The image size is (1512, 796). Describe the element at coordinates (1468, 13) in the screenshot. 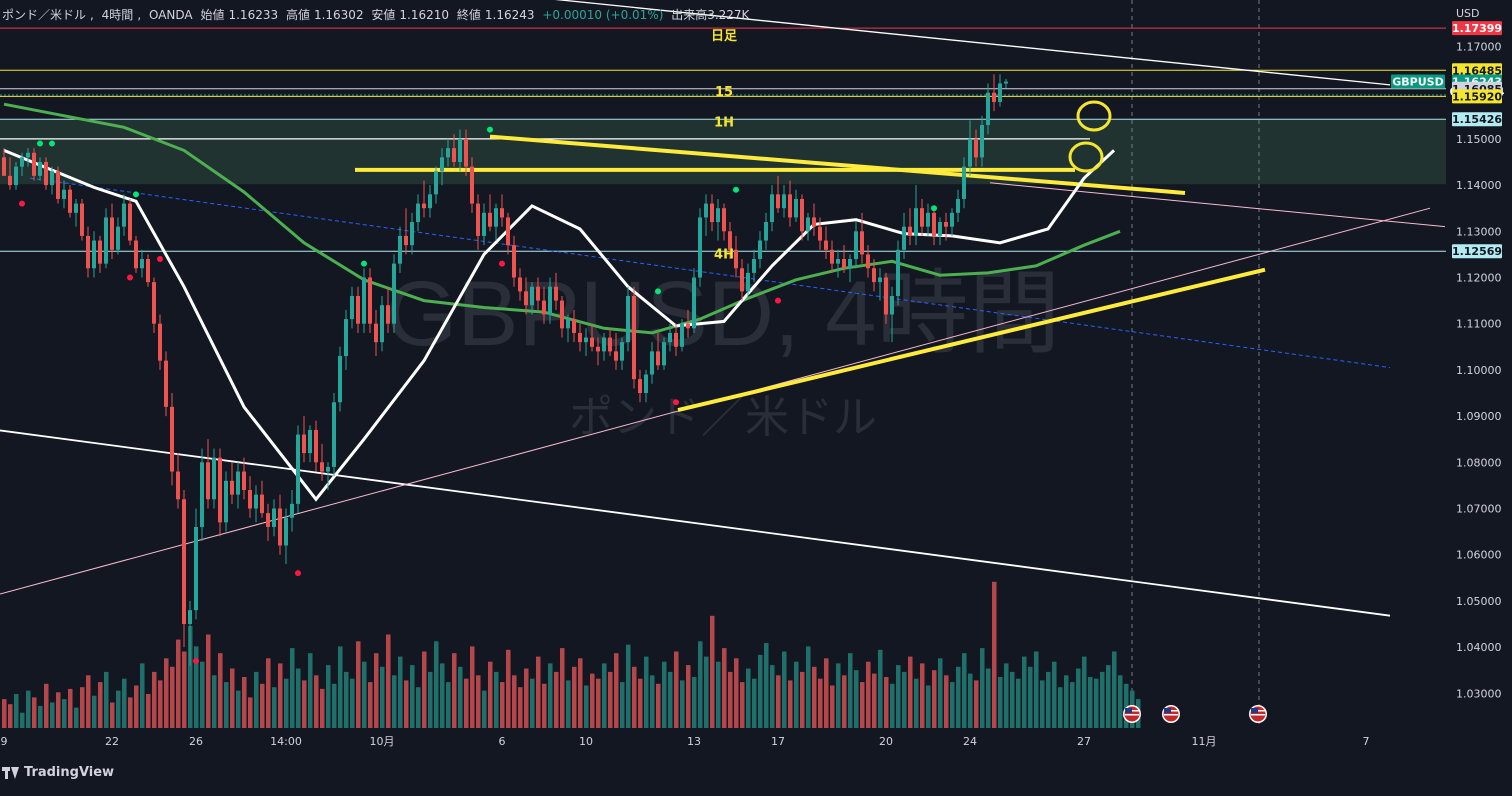

I see `currency-label: USD` at that location.